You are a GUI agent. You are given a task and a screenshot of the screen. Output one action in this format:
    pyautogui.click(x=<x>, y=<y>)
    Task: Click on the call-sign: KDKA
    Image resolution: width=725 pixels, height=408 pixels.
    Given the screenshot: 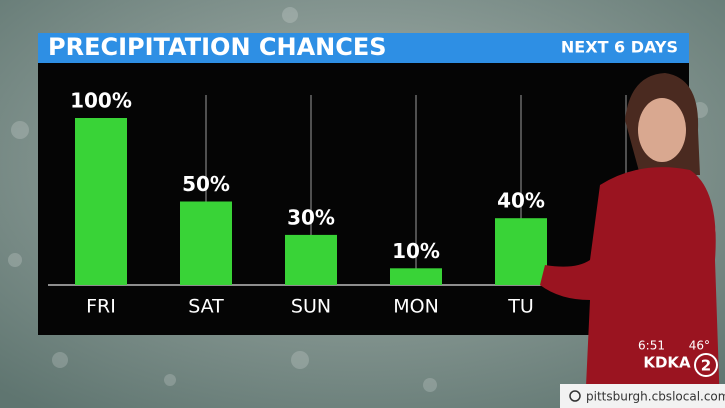 What is the action you would take?
    pyautogui.click(x=667, y=363)
    